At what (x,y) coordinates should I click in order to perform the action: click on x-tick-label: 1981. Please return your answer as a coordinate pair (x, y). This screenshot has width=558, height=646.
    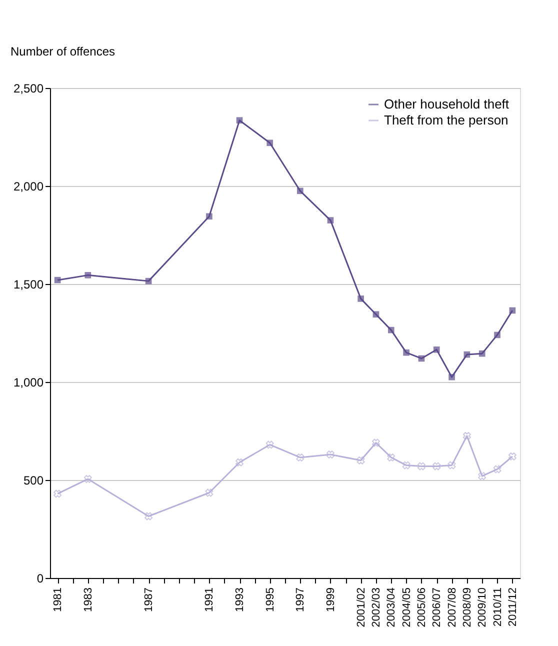
    Looking at the image, I should click on (58, 600).